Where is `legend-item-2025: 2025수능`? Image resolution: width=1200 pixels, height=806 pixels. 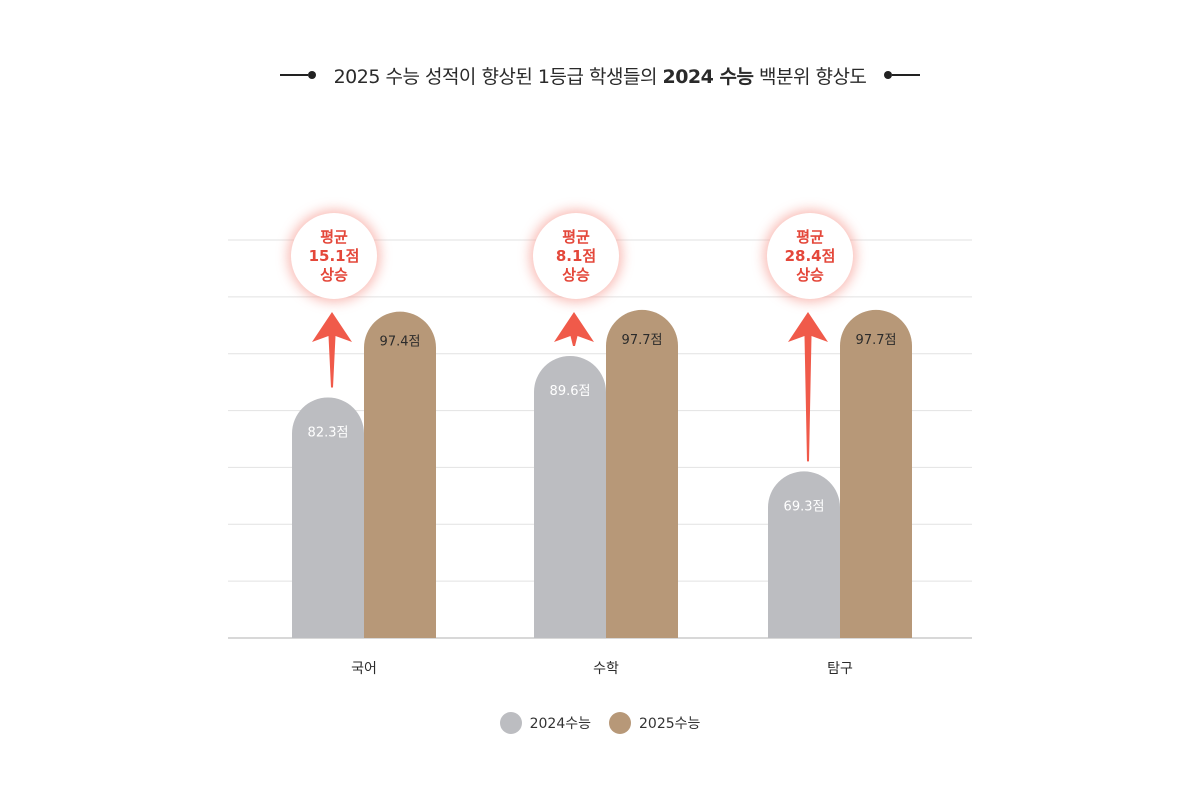
legend-item-2025: 2025수능 is located at coordinates (654, 723).